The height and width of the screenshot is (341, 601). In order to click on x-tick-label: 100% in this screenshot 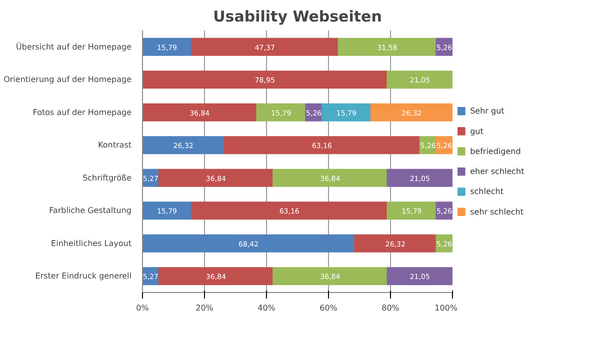, I will do `click(446, 308)`.